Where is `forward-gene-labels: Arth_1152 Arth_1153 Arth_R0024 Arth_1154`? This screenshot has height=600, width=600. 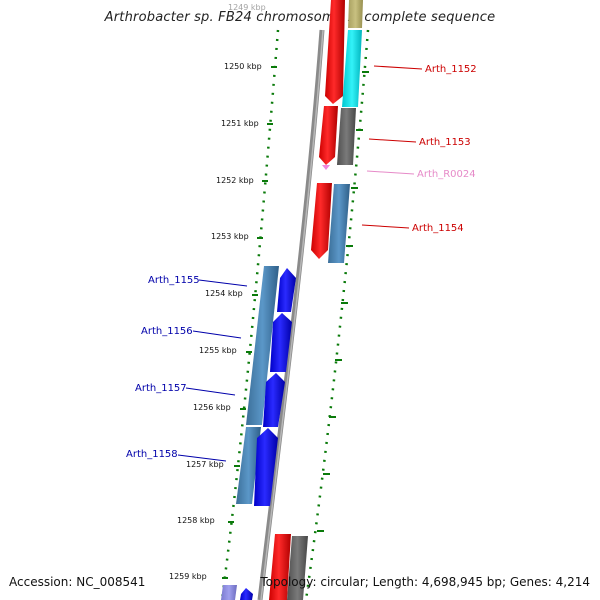
forward-gene-labels: Arth_1152 Arth_1153 Arth_R0024 Arth_1154 is located at coordinates (444, 149).